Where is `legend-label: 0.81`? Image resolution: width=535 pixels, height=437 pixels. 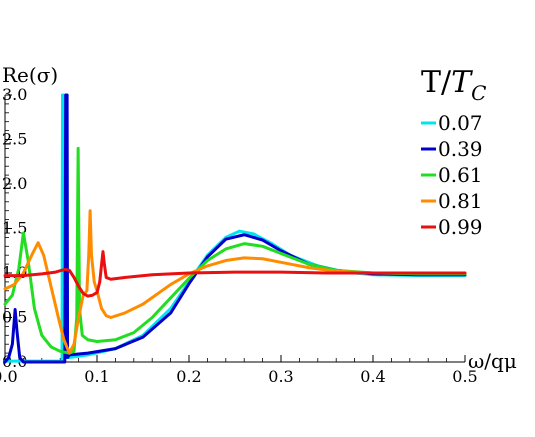
legend-label: 0.81 is located at coordinates (460, 201).